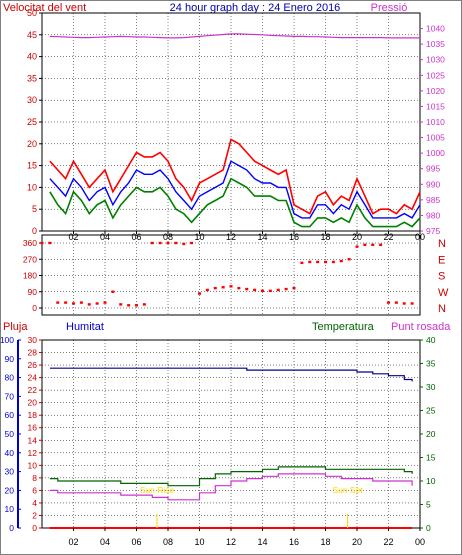  Describe the element at coordinates (431, 434) in the screenshot. I see `temp-tick-label: 20` at that location.